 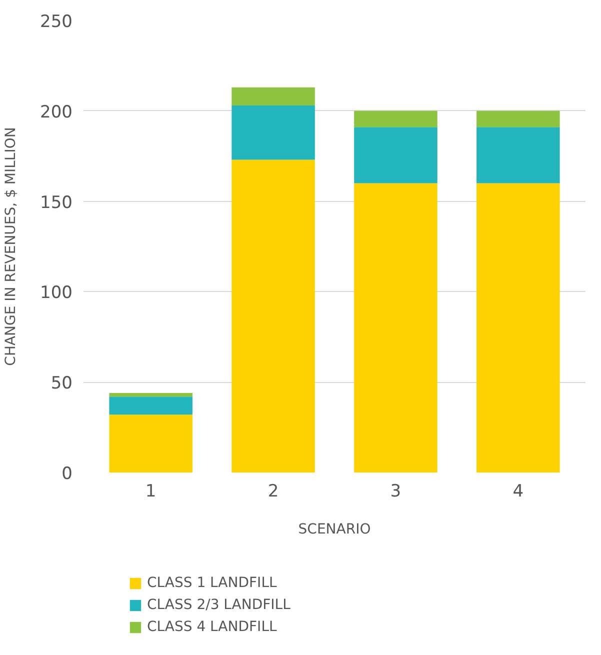 What do you see at coordinates (518, 492) in the screenshot?
I see `x-tick-label: 4` at bounding box center [518, 492].